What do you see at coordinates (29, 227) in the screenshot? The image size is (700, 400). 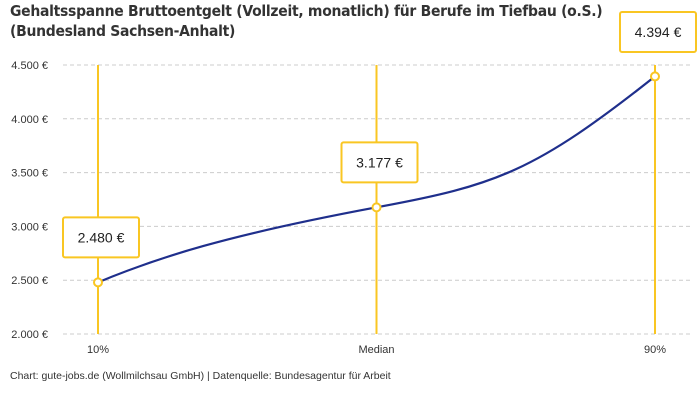 I see `y-tick-label: 3.000 €` at bounding box center [29, 227].